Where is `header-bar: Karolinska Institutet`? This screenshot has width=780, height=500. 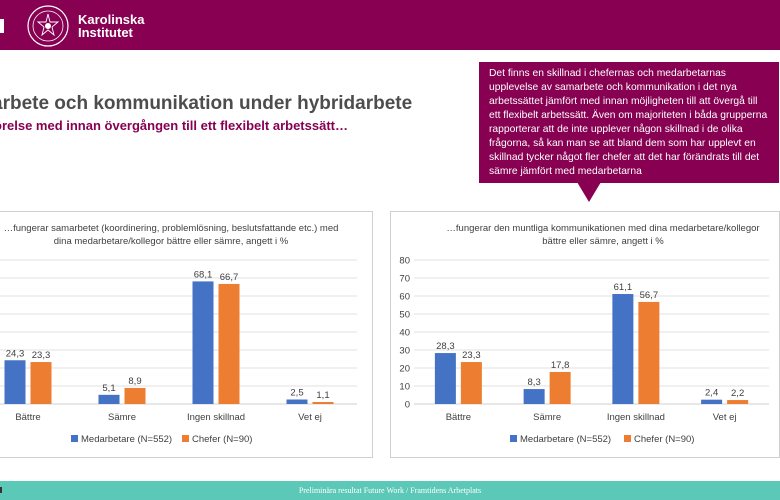
header-bar: Karolinska Institutet is located at coordinates (390, 25).